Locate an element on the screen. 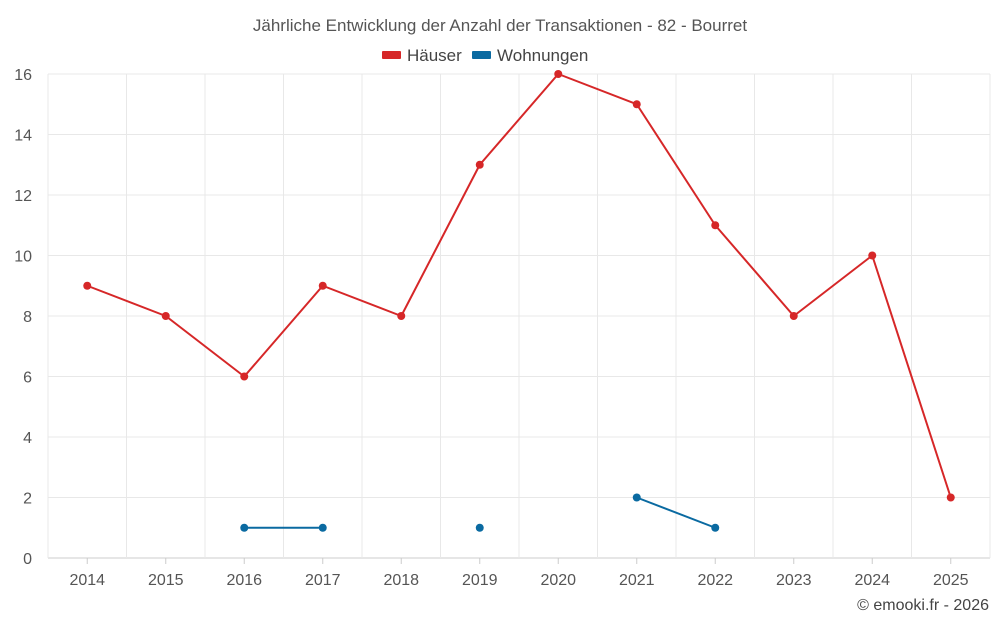 This screenshot has width=1000, height=625. credit-text: © emooki.fr - 2026 is located at coordinates (923, 605).